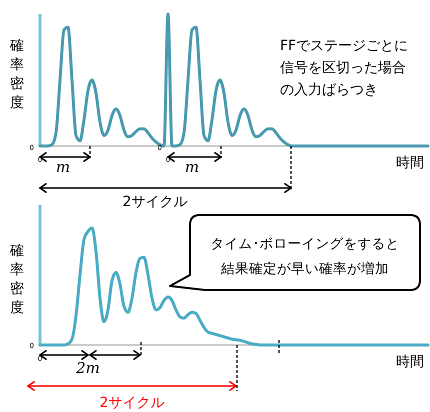  Describe the element at coordinates (343, 68) in the screenshot. I see `annotation: 信号を区切った場合` at that location.